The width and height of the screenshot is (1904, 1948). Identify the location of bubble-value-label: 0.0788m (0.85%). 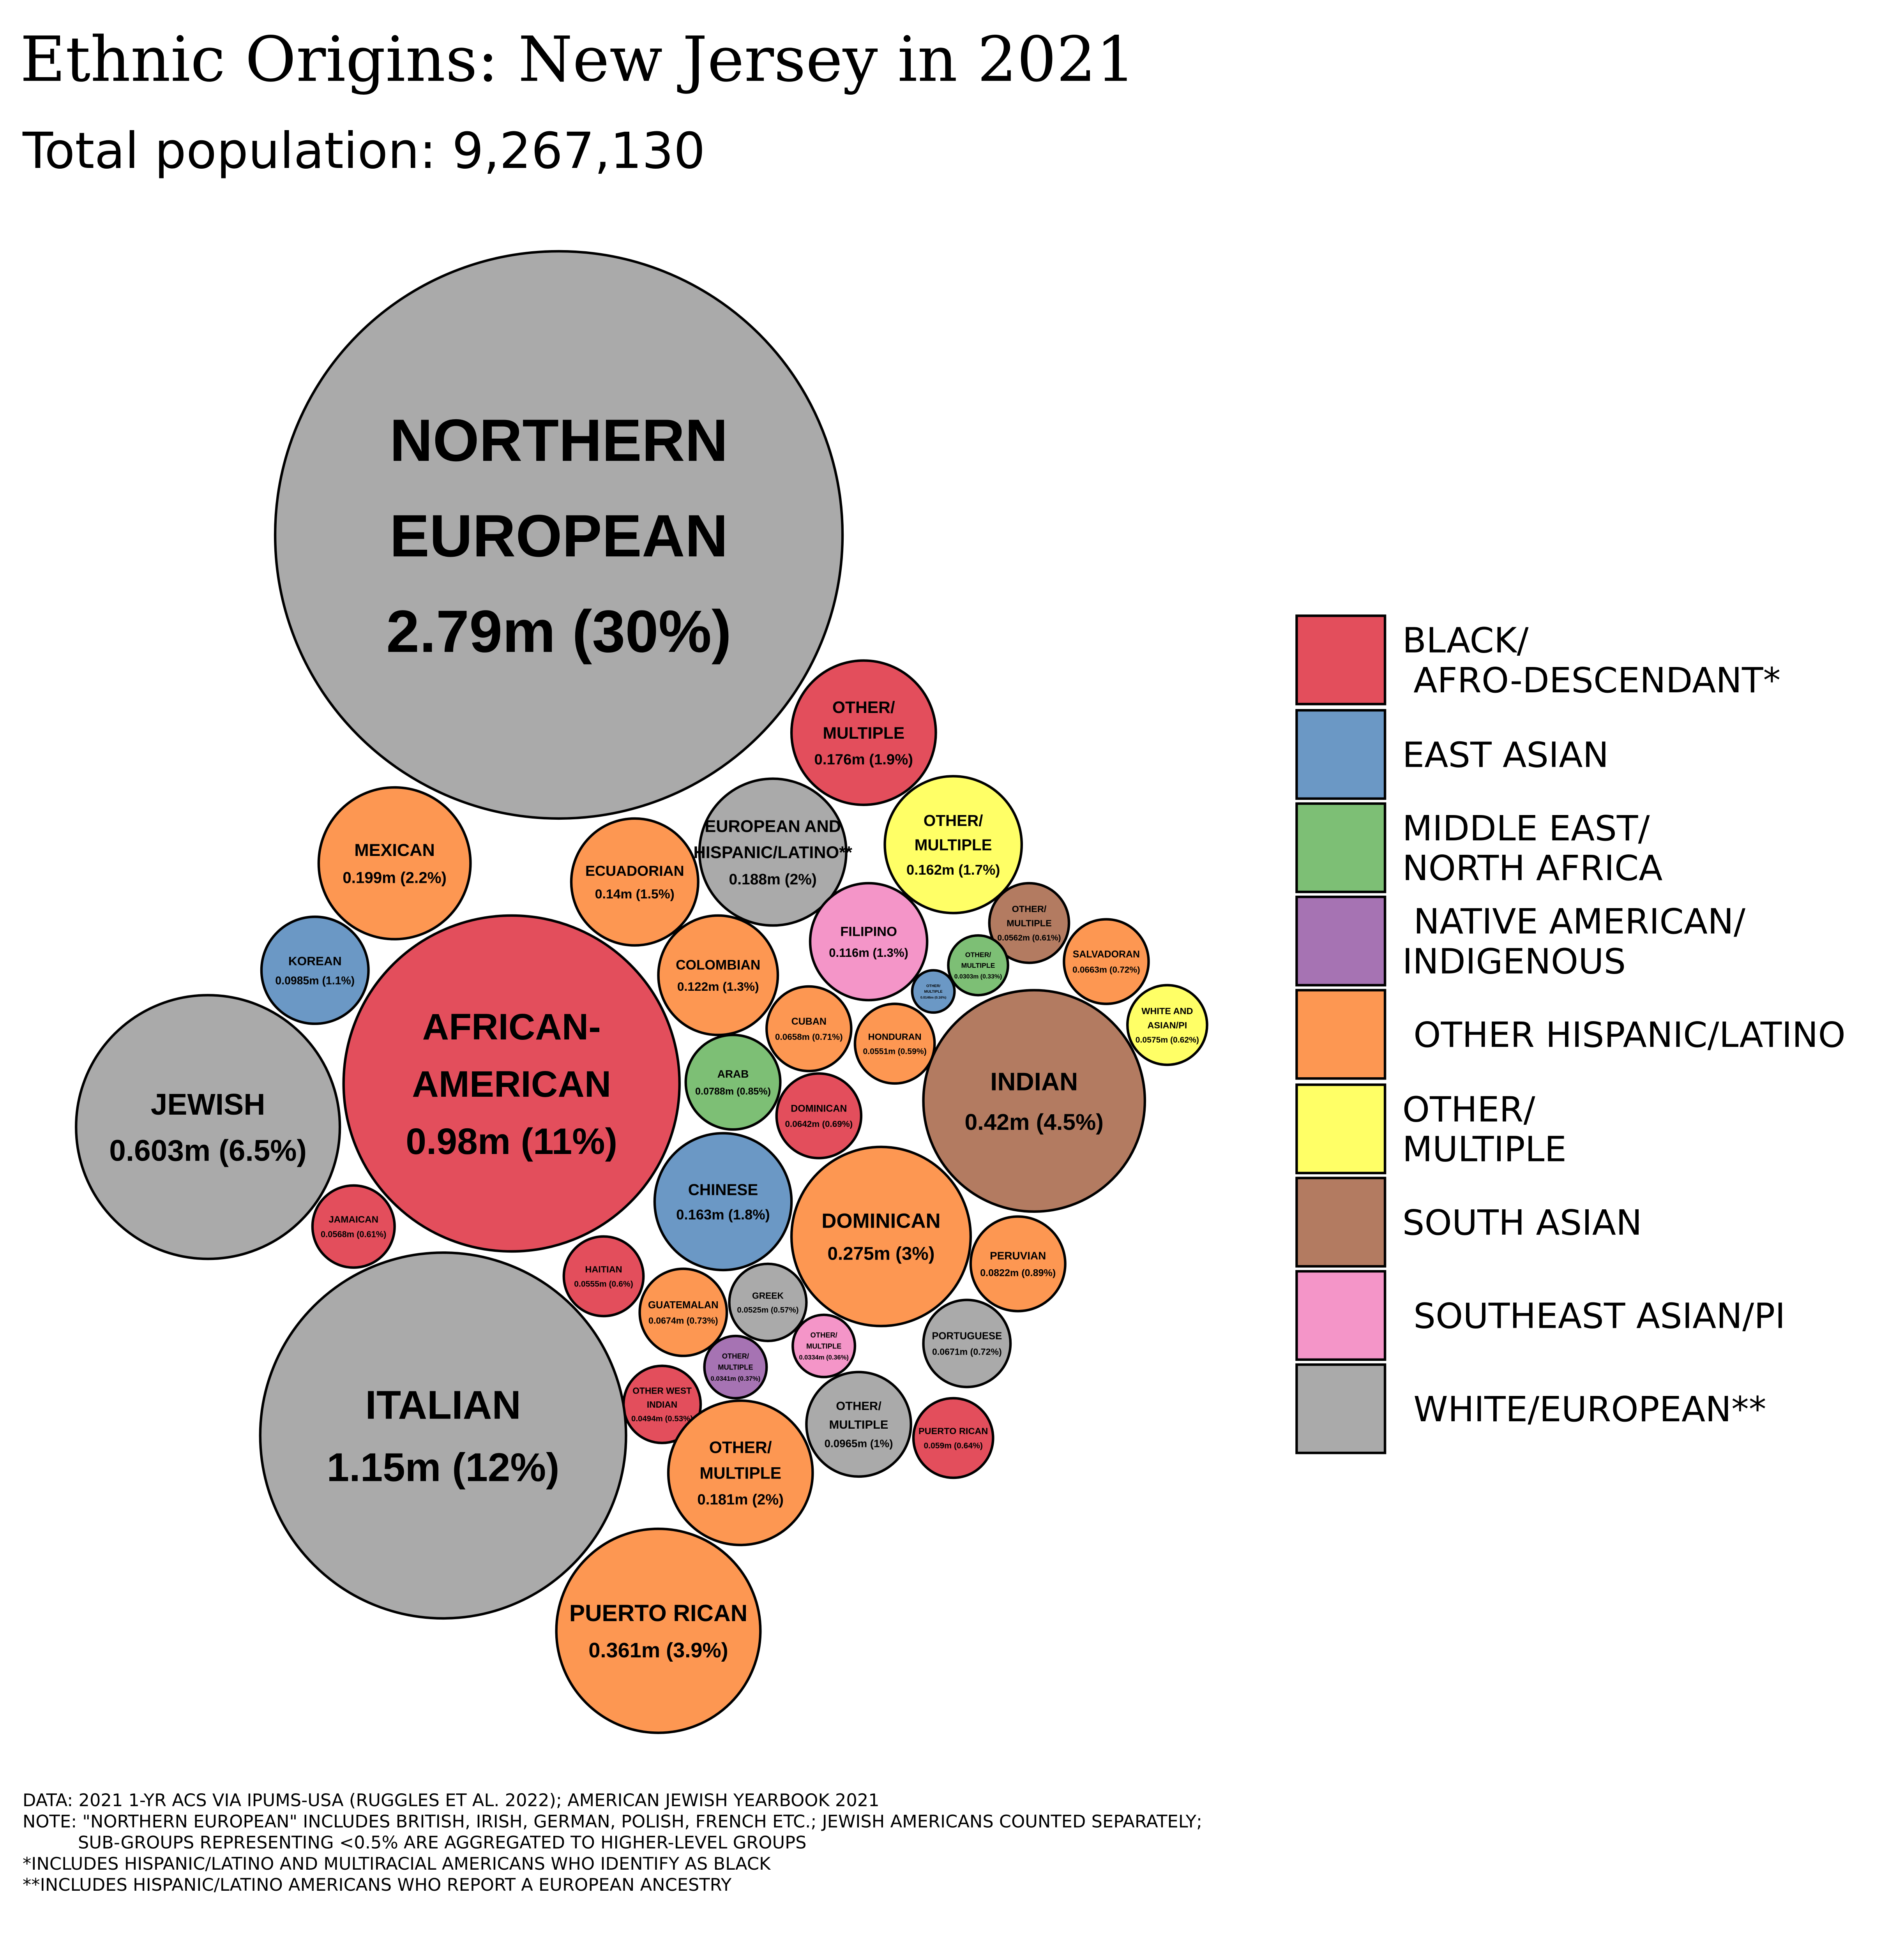
(733, 1092).